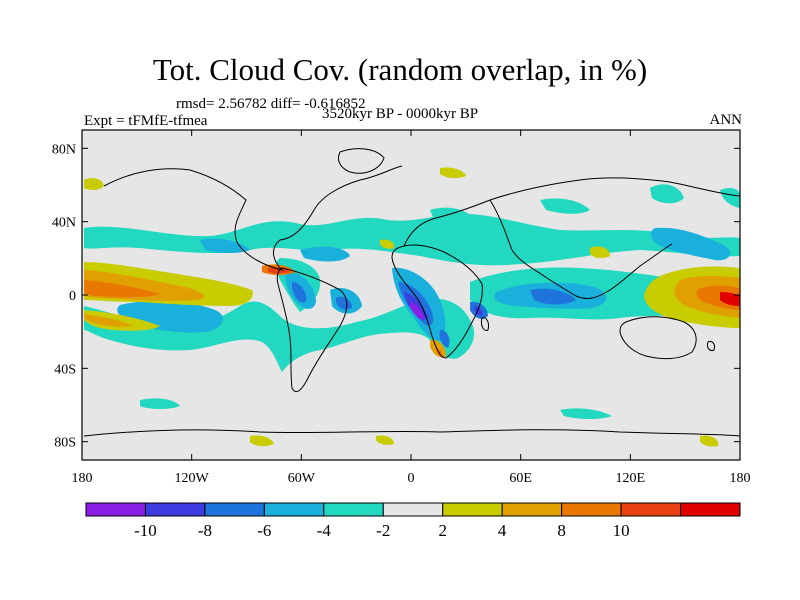  Describe the element at coordinates (442, 530) in the screenshot. I see `colorbar-label: 2` at that location.